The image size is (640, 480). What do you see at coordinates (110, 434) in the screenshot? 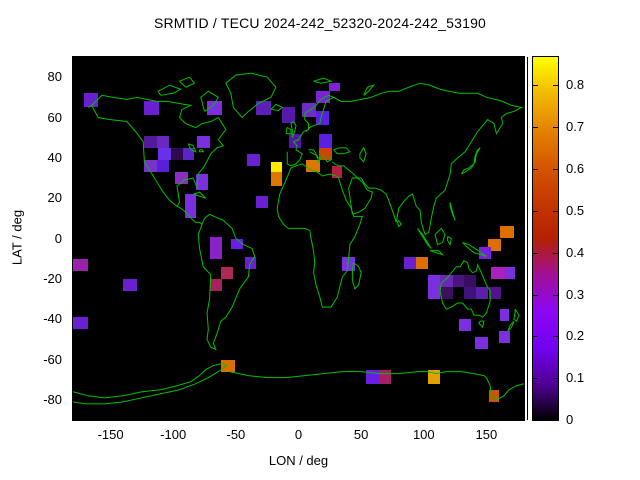
I see `x-tick-label: -150` at bounding box center [110, 434].